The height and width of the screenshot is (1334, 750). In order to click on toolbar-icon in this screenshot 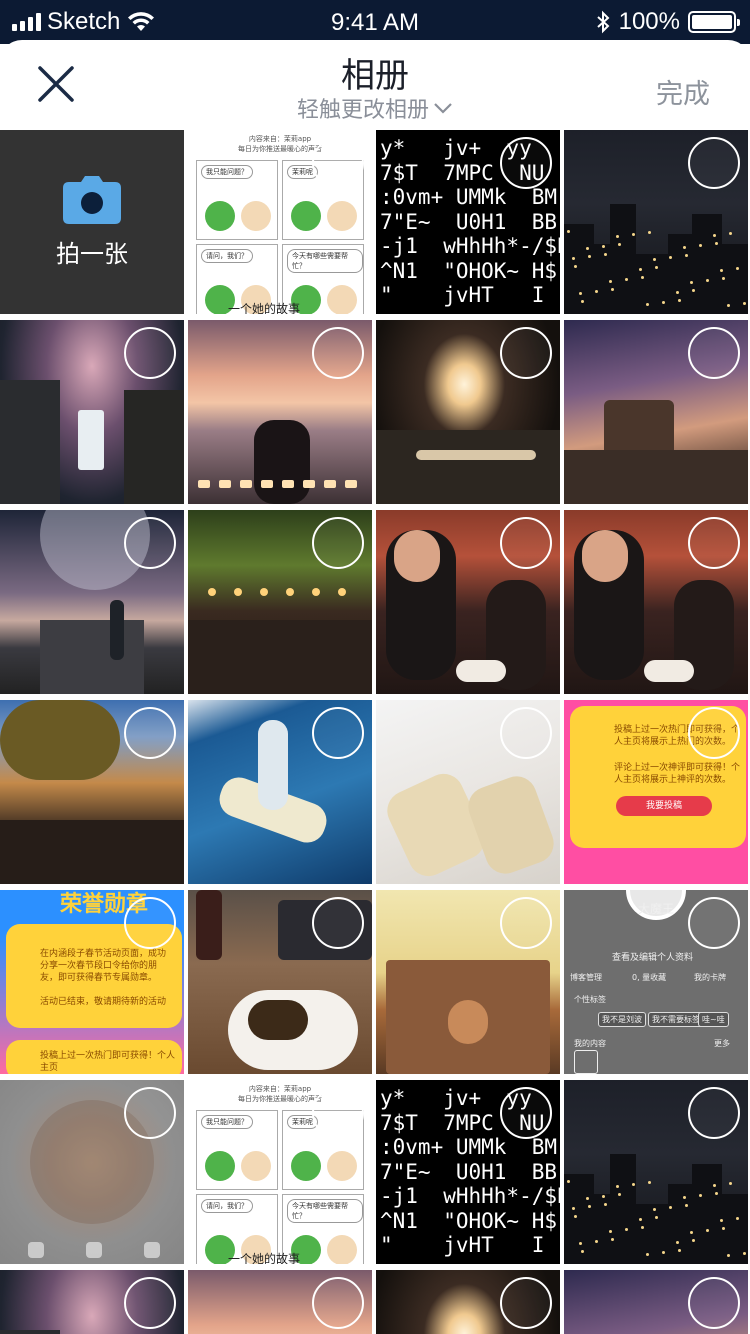, I will do `click(36, 1250)`.